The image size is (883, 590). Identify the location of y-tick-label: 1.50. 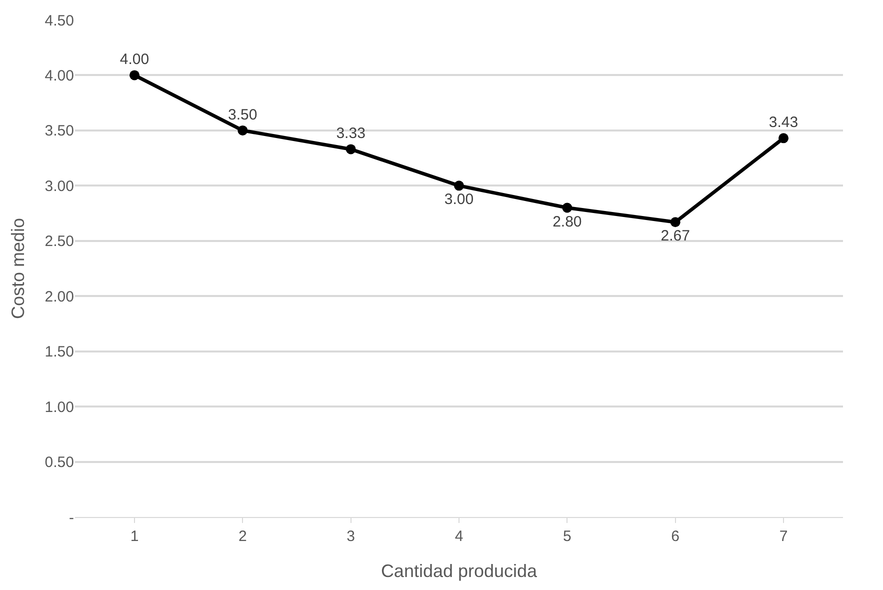
(59, 352).